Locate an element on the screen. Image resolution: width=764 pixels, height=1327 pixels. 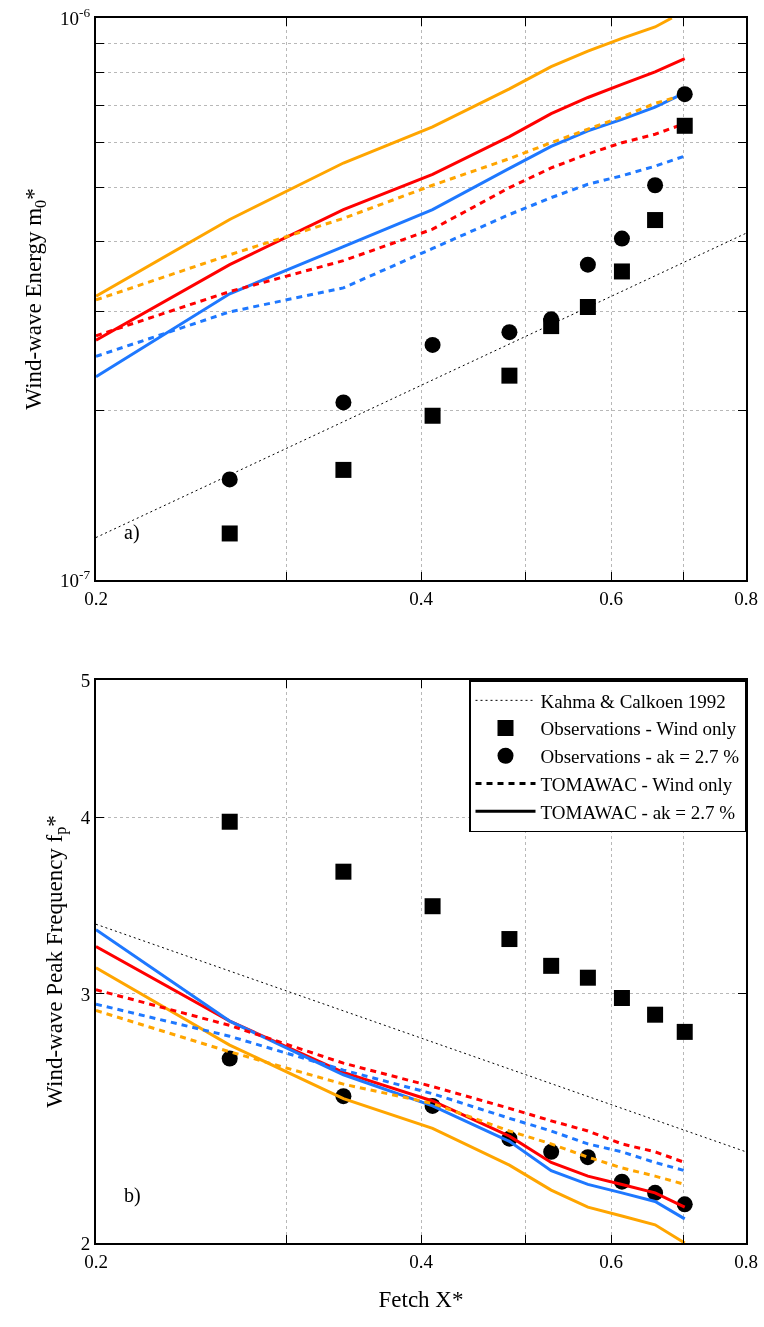
y-tick-label: 3 is located at coordinates (85, 994).